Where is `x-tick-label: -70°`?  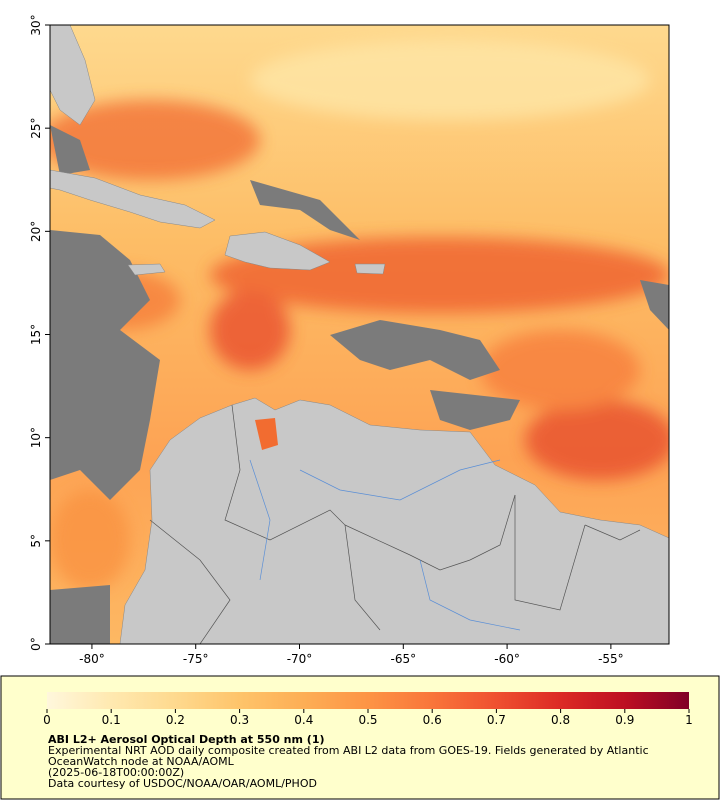
x-tick-label: -70° is located at coordinates (300, 659).